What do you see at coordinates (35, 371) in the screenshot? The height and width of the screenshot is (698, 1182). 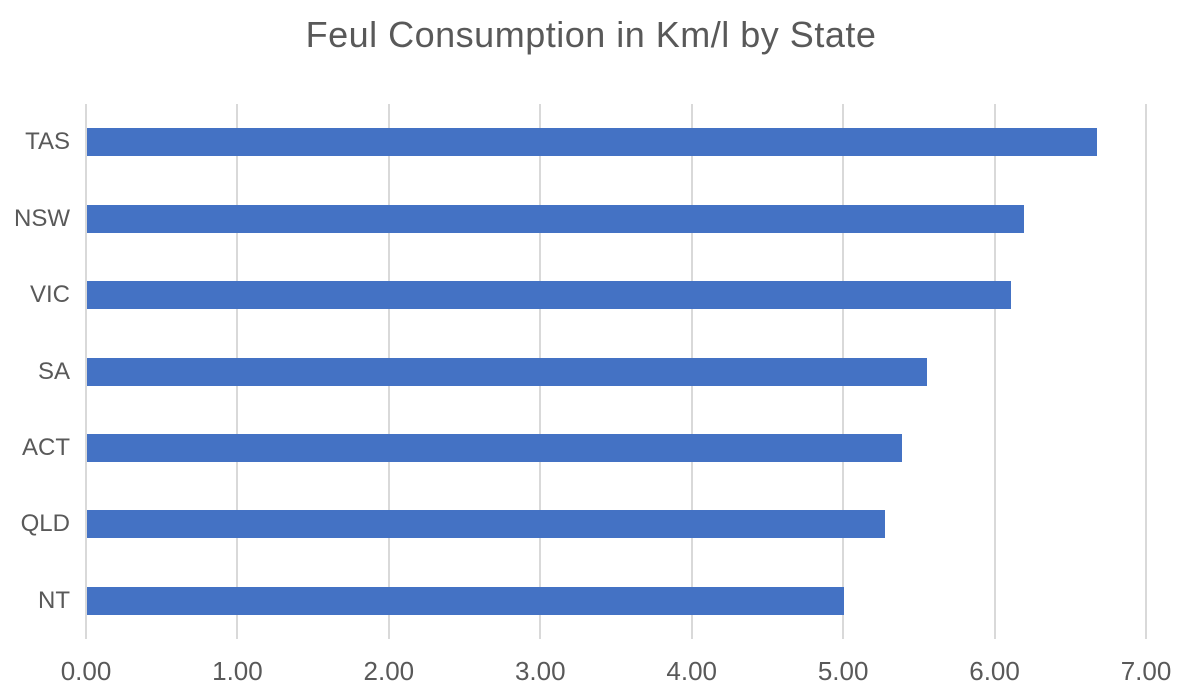 I see `category-axis: TAS NSW VIC SA ACT QLD NT` at bounding box center [35, 371].